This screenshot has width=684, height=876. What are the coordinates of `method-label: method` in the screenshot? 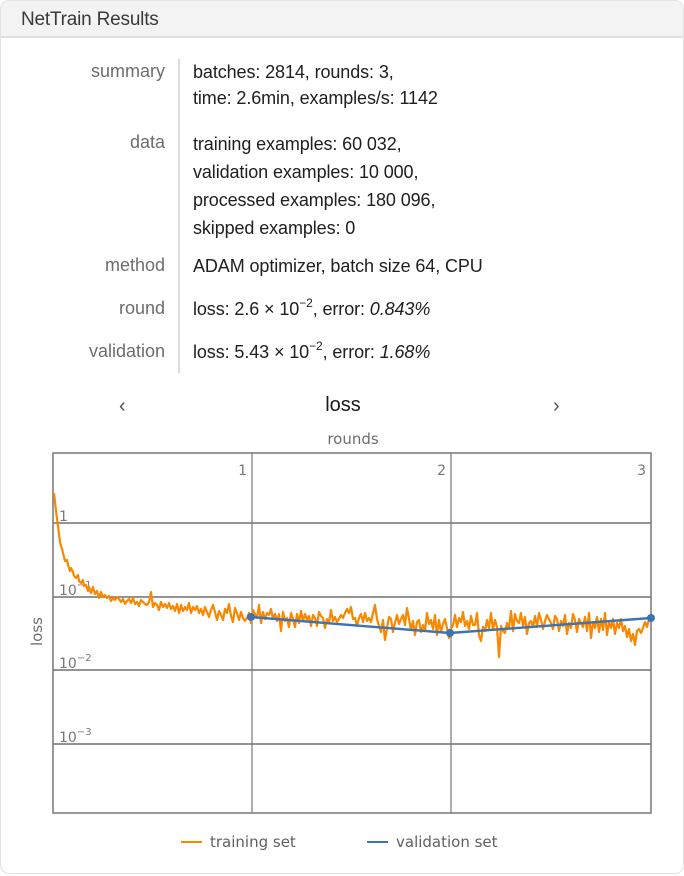 It's located at (134, 265).